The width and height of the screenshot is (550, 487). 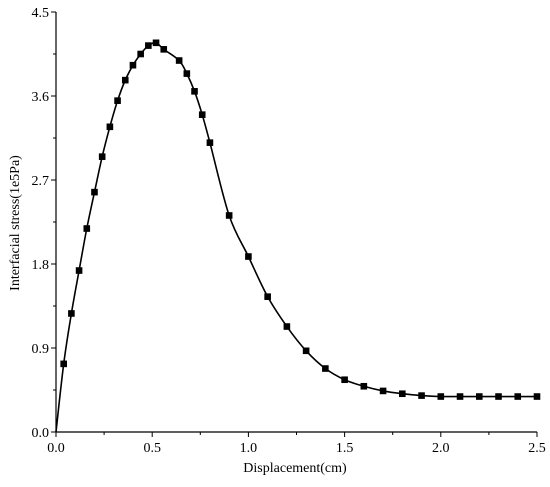 I want to click on x-tick-label: 1.0, so click(x=249, y=448).